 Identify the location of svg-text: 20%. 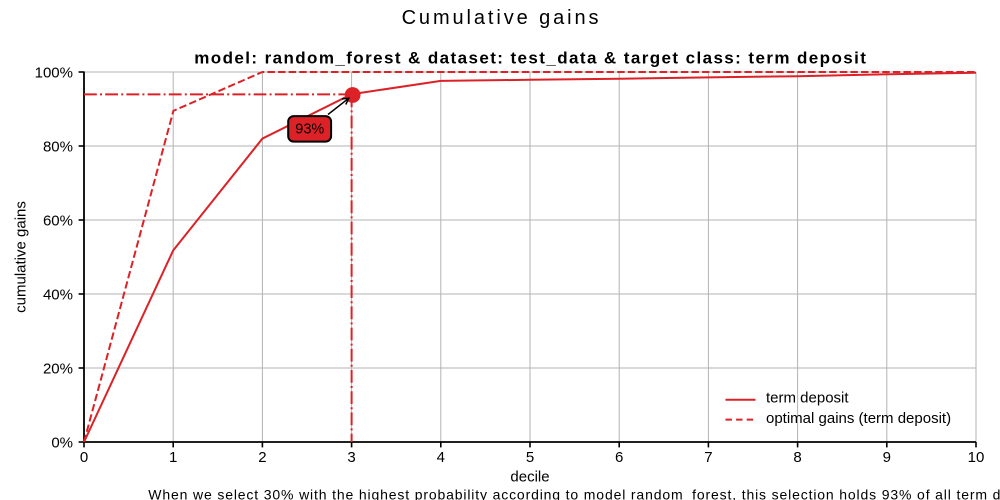
(58, 368).